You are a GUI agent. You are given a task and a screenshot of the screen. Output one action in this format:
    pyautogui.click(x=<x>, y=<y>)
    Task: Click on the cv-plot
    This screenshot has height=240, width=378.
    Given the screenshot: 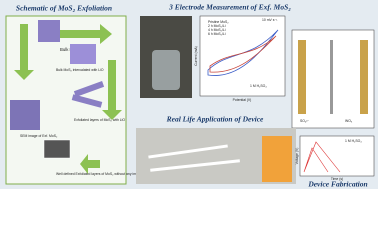 What is the action you would take?
    pyautogui.click(x=242, y=56)
    